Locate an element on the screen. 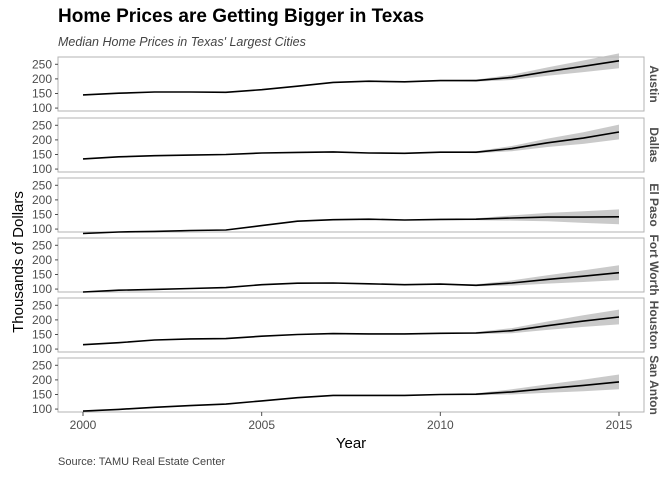 The image size is (672, 480). y-axis-title: Thousands of Dollars is located at coordinates (18, 262).